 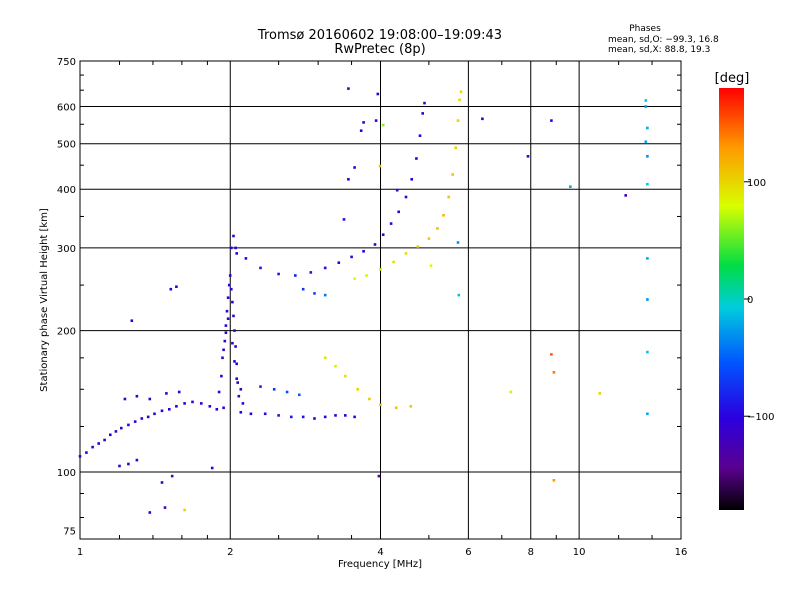 What do you see at coordinates (66, 332) in the screenshot?
I see `y-tick-label: 200` at bounding box center [66, 332].